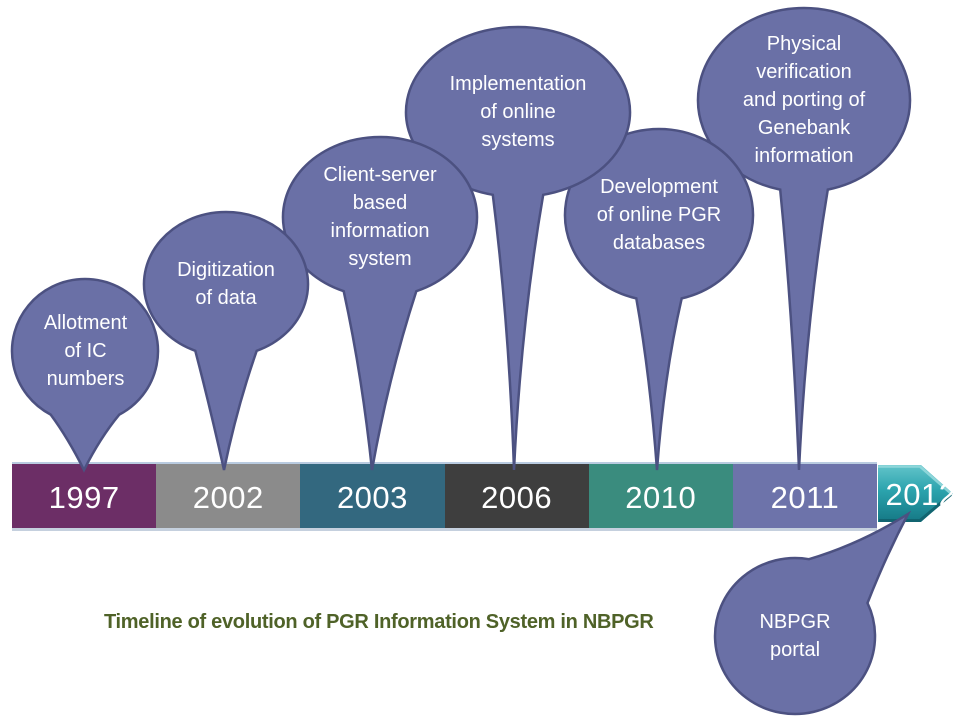  I want to click on balloon-text-2006: Implementation of online systems, so click(518, 112).